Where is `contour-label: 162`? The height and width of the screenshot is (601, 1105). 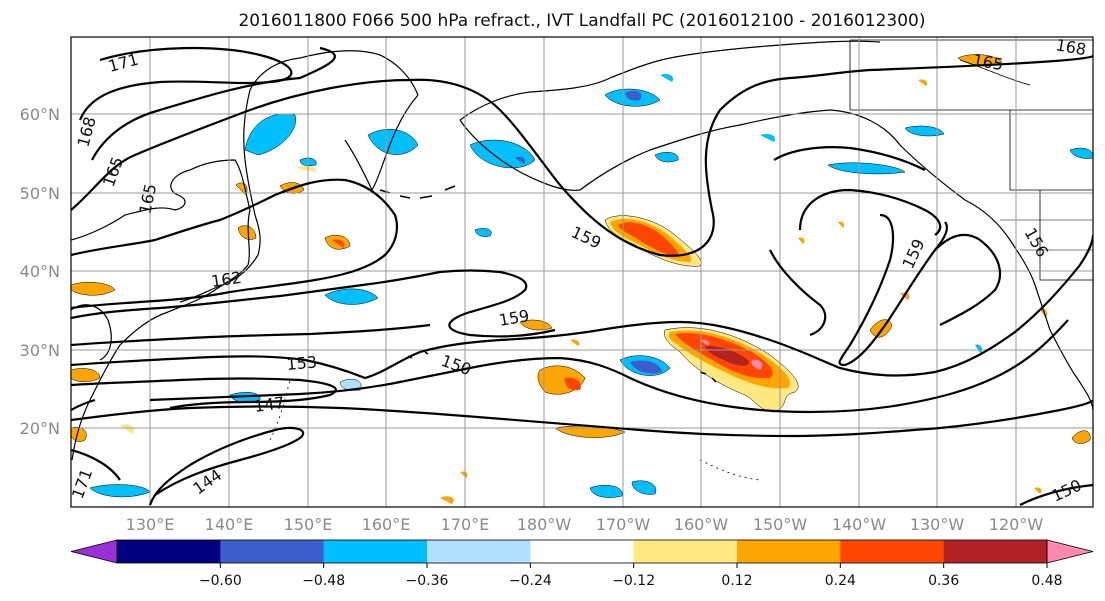 contour-label: 162 is located at coordinates (226, 279).